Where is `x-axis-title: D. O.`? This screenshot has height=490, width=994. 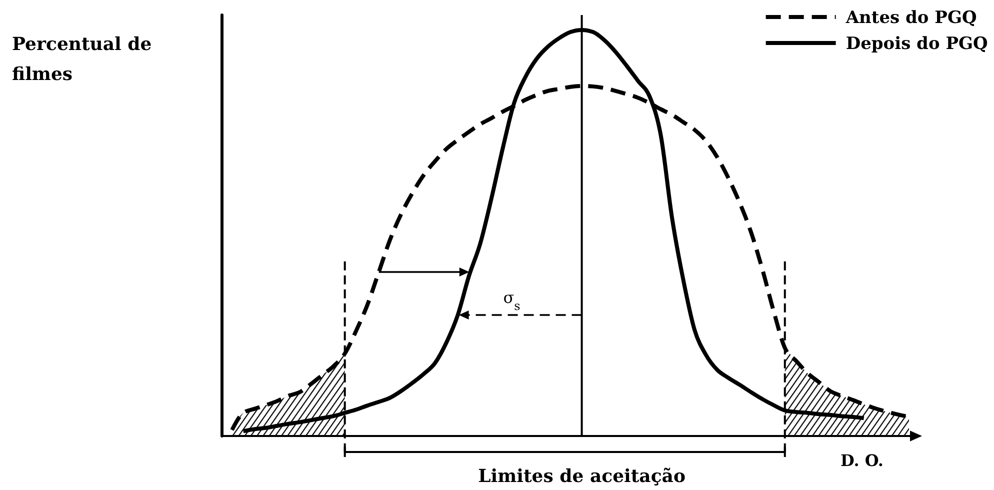
x-axis-title: D. O. is located at coordinates (862, 460).